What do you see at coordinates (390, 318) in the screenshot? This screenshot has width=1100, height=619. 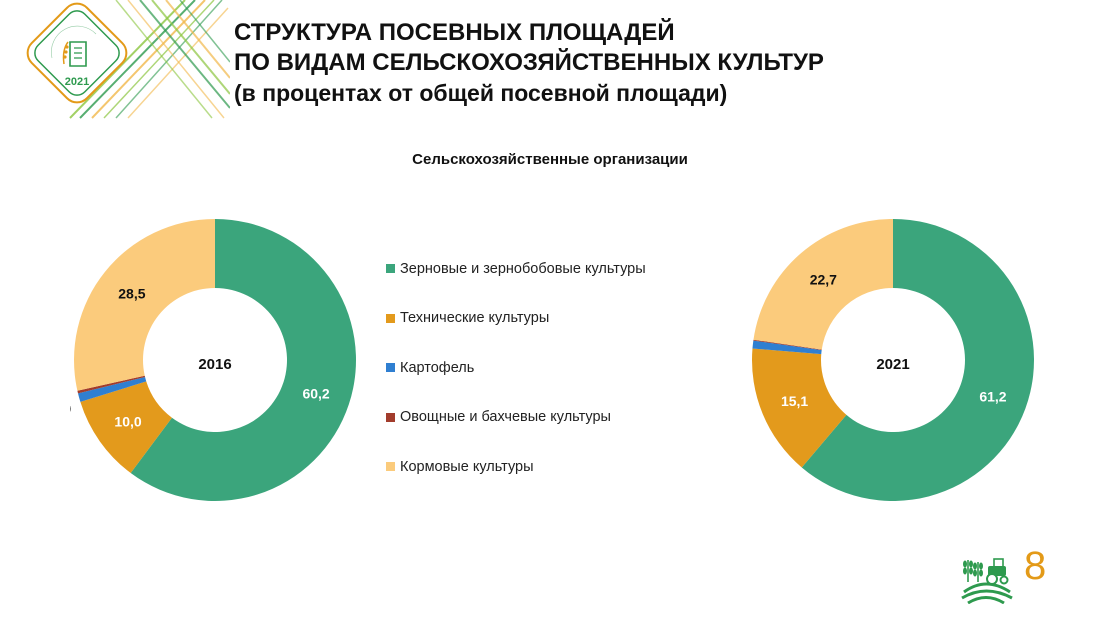 I see `legend-swatch-technical` at bounding box center [390, 318].